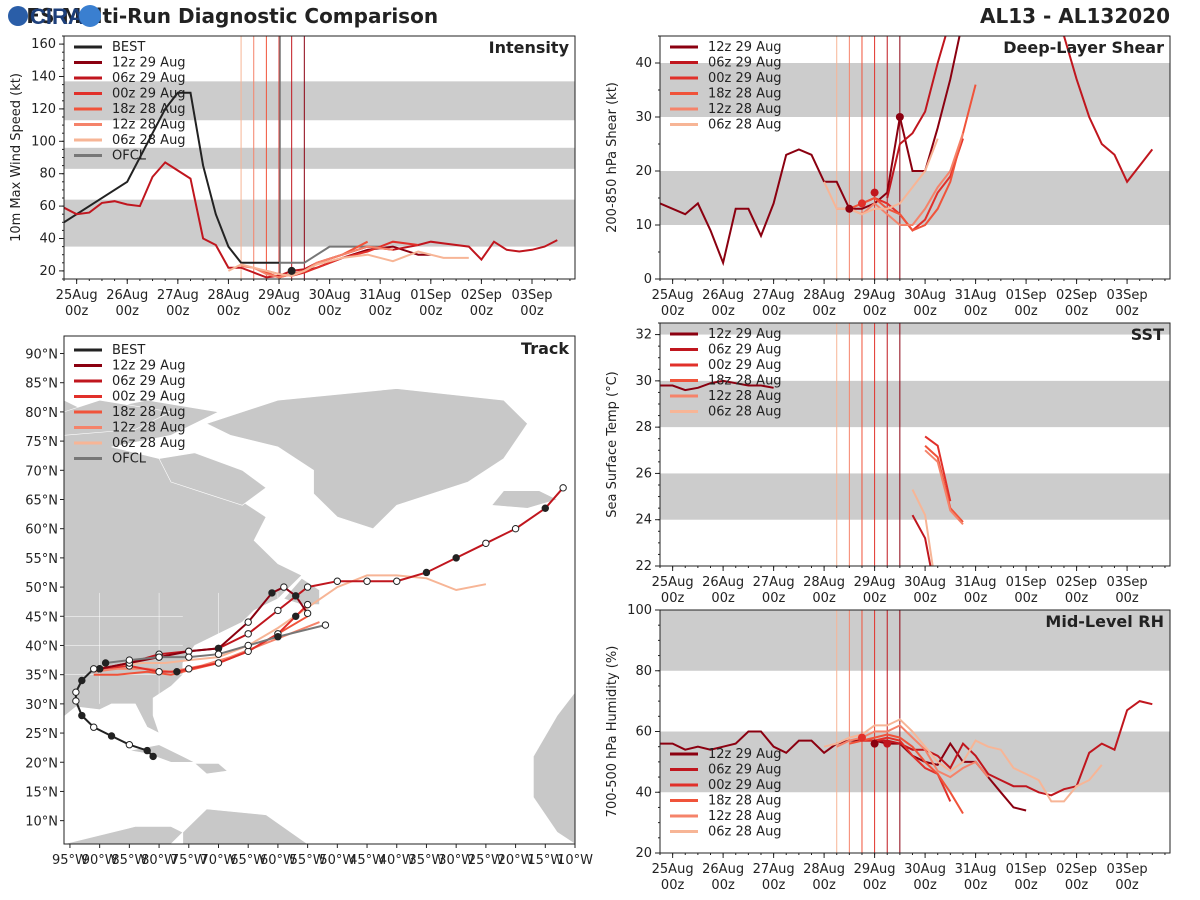  Describe the element at coordinates (397, 860) in the screenshot. I see `track-lon-label: 40°W` at that location.